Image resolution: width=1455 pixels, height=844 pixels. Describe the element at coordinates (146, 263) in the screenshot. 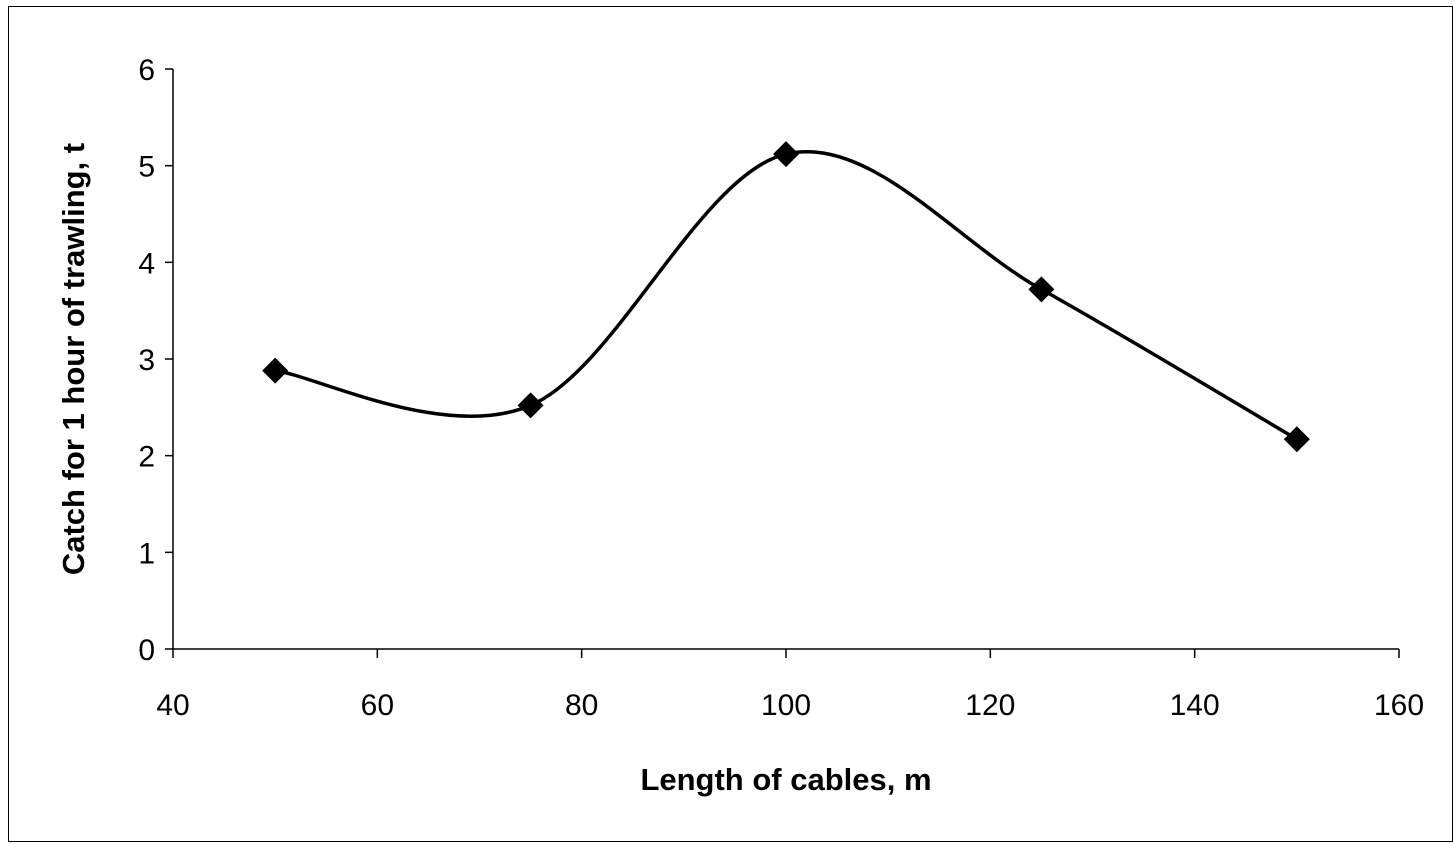

I see `y-tick-label: 4` at that location.